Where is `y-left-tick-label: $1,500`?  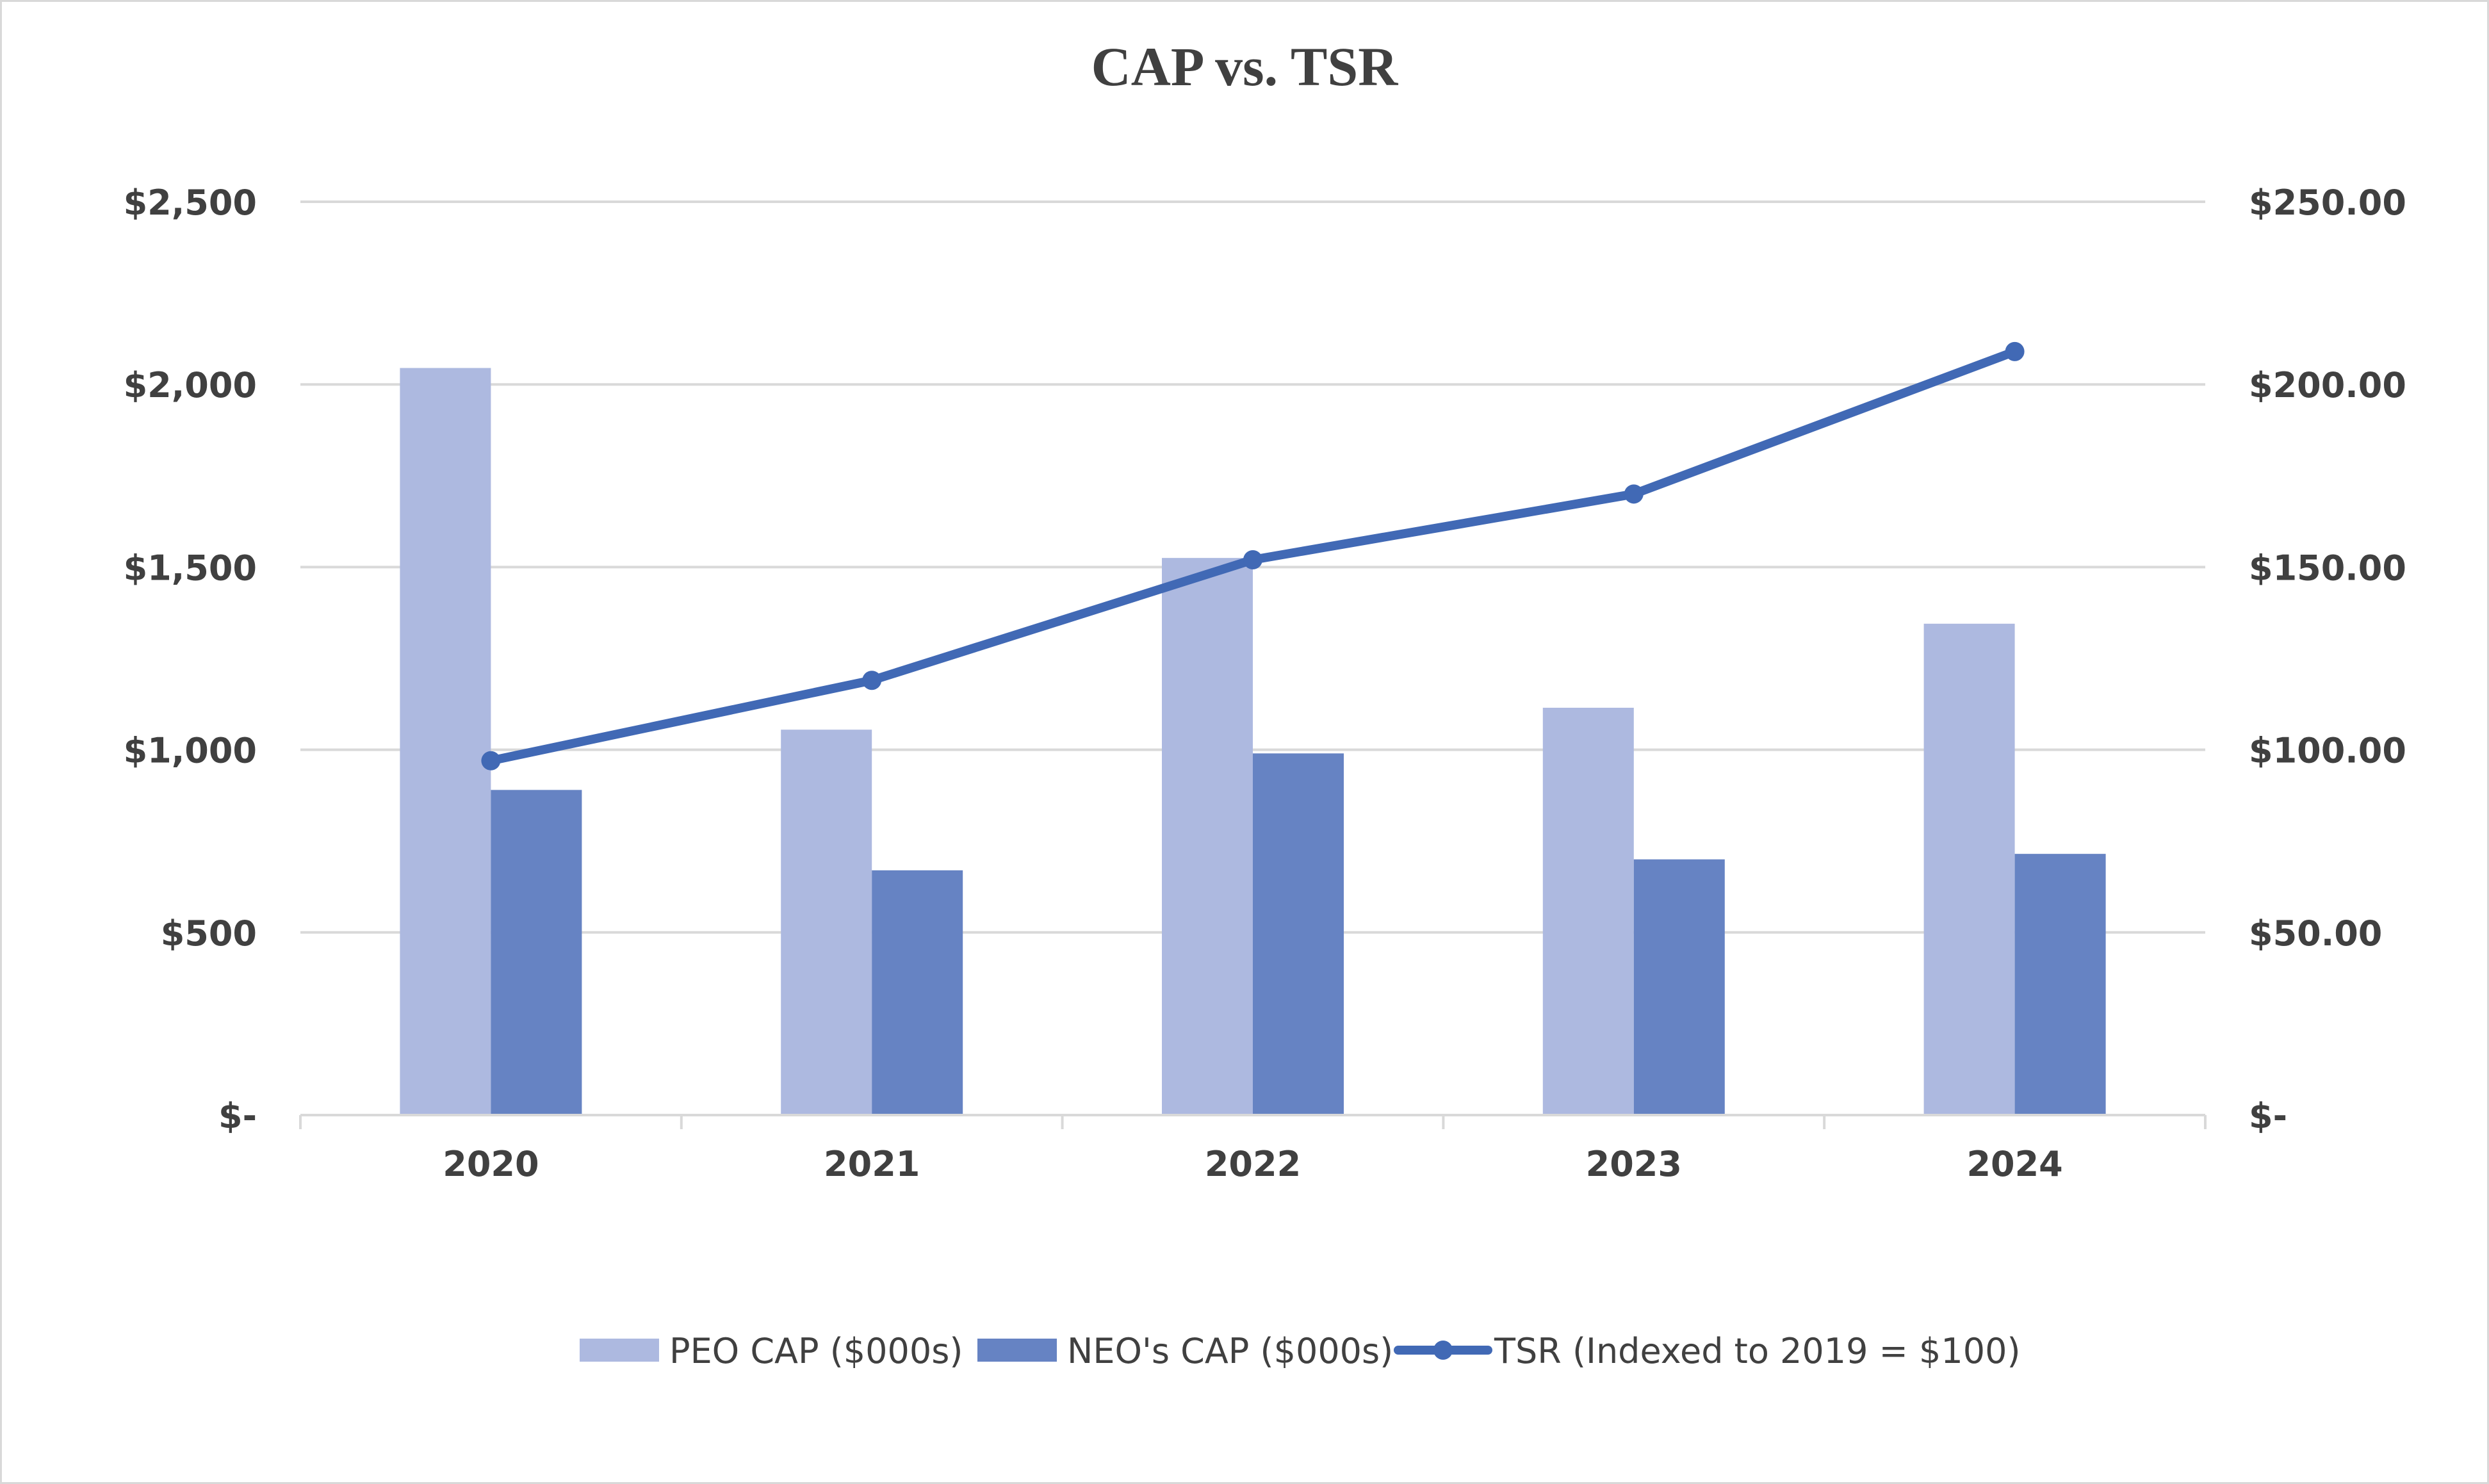 y-left-tick-label: $1,500 is located at coordinates (191, 568).